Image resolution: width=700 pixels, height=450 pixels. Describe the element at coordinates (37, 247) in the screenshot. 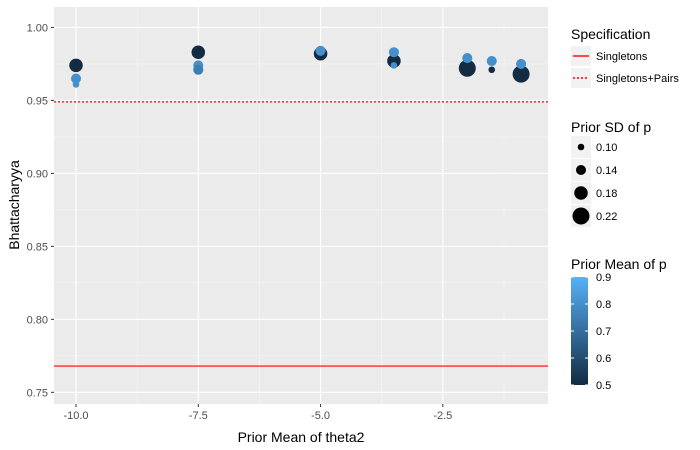

I see `y-tick-label: 0.85` at that location.